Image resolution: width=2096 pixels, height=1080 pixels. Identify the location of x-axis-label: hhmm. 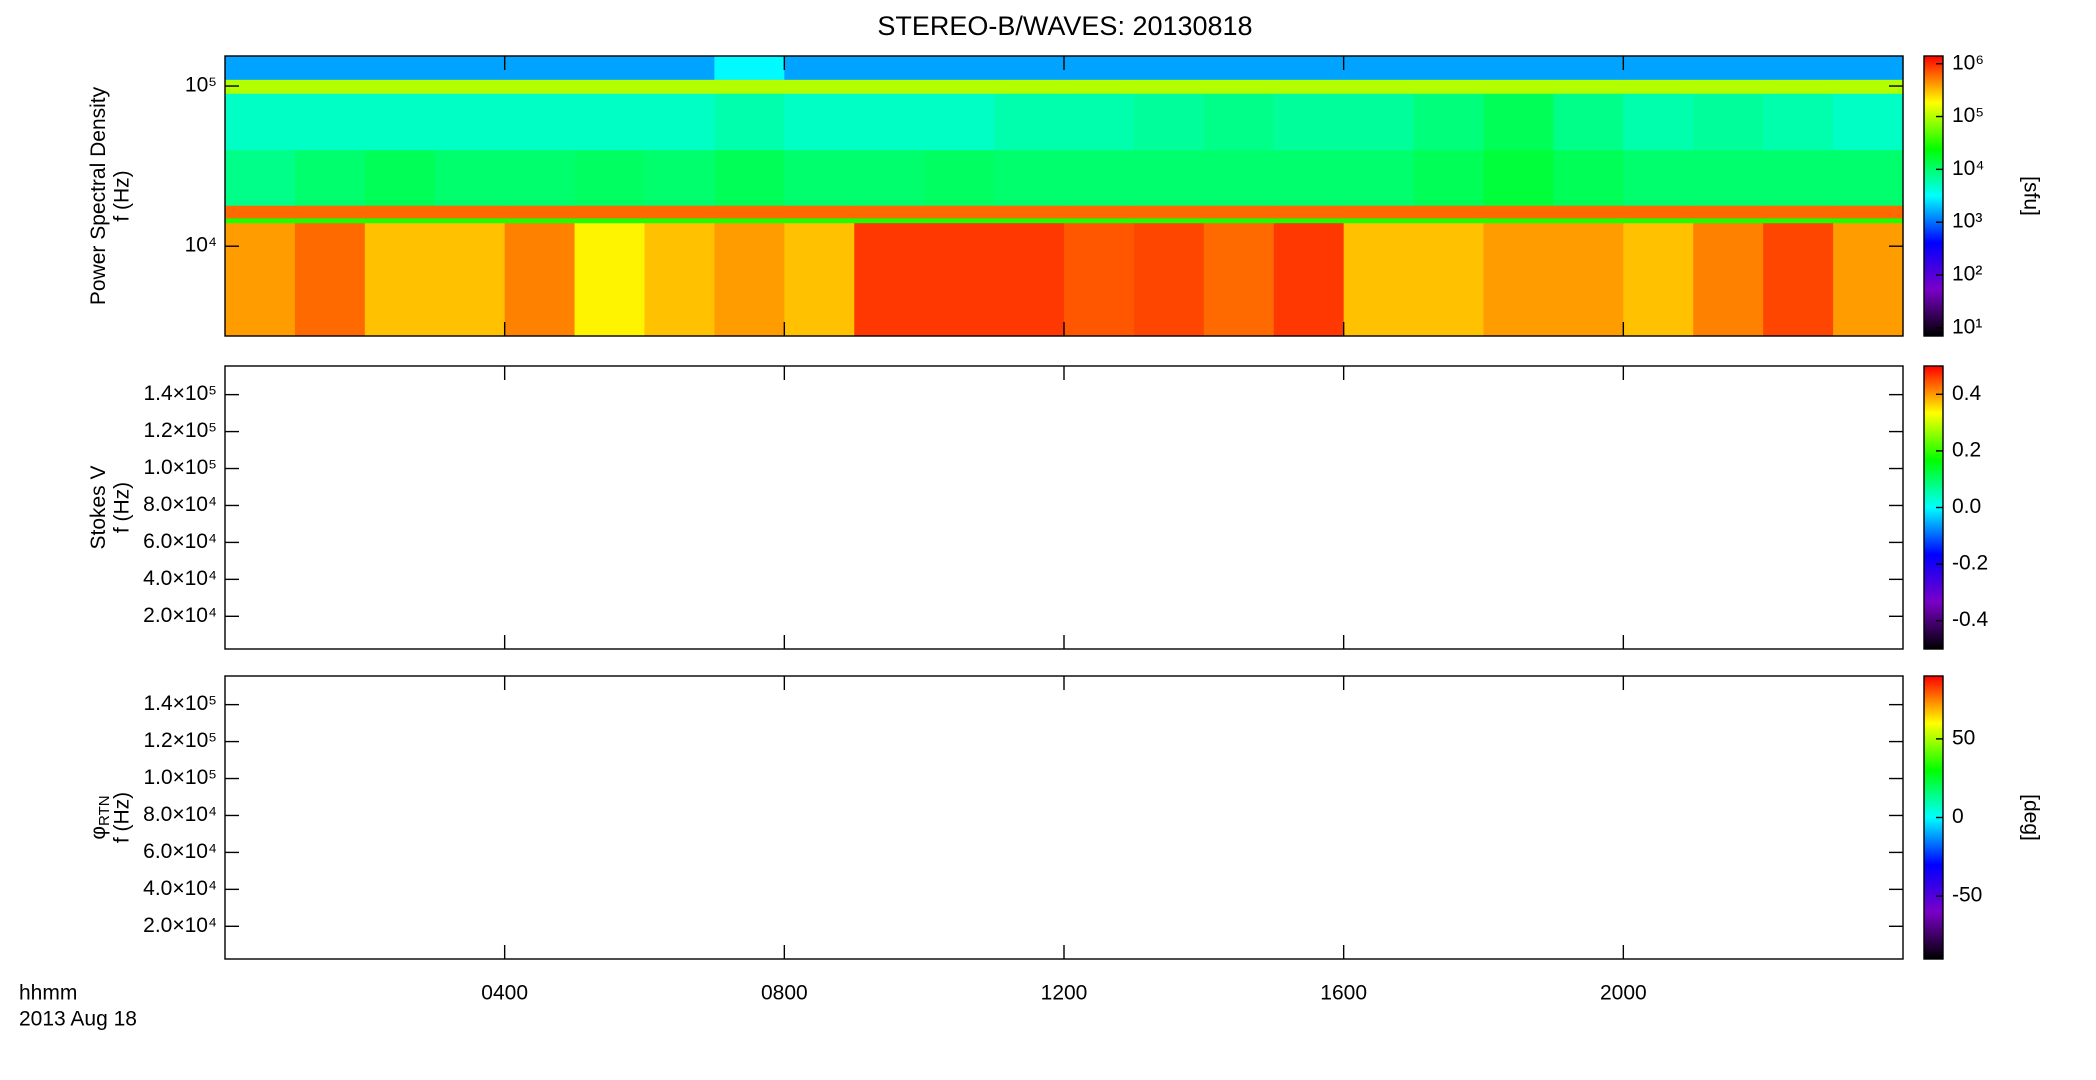
(48, 993).